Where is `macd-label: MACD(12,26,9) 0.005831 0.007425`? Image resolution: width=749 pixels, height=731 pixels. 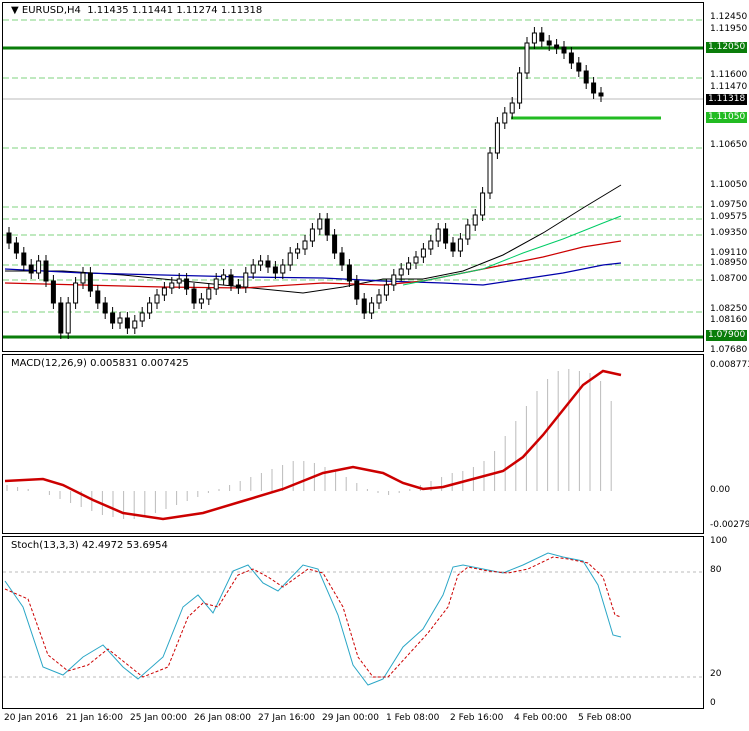 macd-label: MACD(12,26,9) 0.005831 0.007425 is located at coordinates (100, 363).